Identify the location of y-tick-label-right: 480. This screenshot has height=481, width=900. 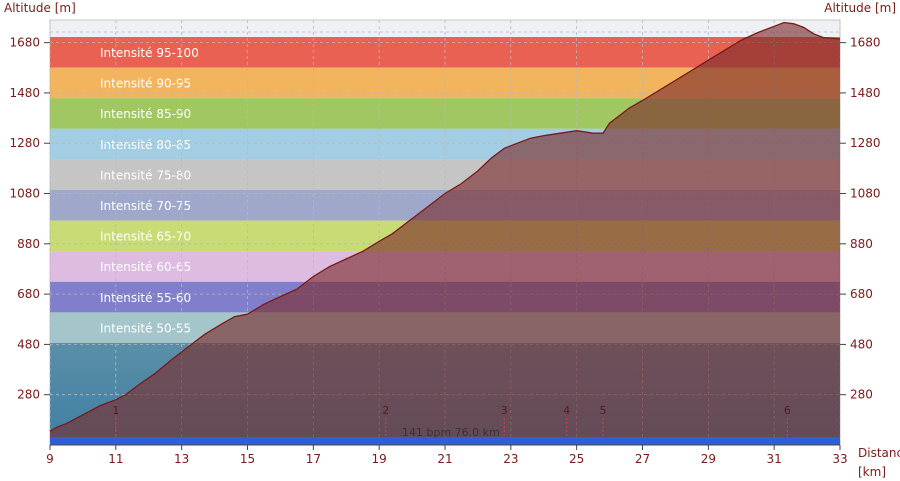
(861, 344).